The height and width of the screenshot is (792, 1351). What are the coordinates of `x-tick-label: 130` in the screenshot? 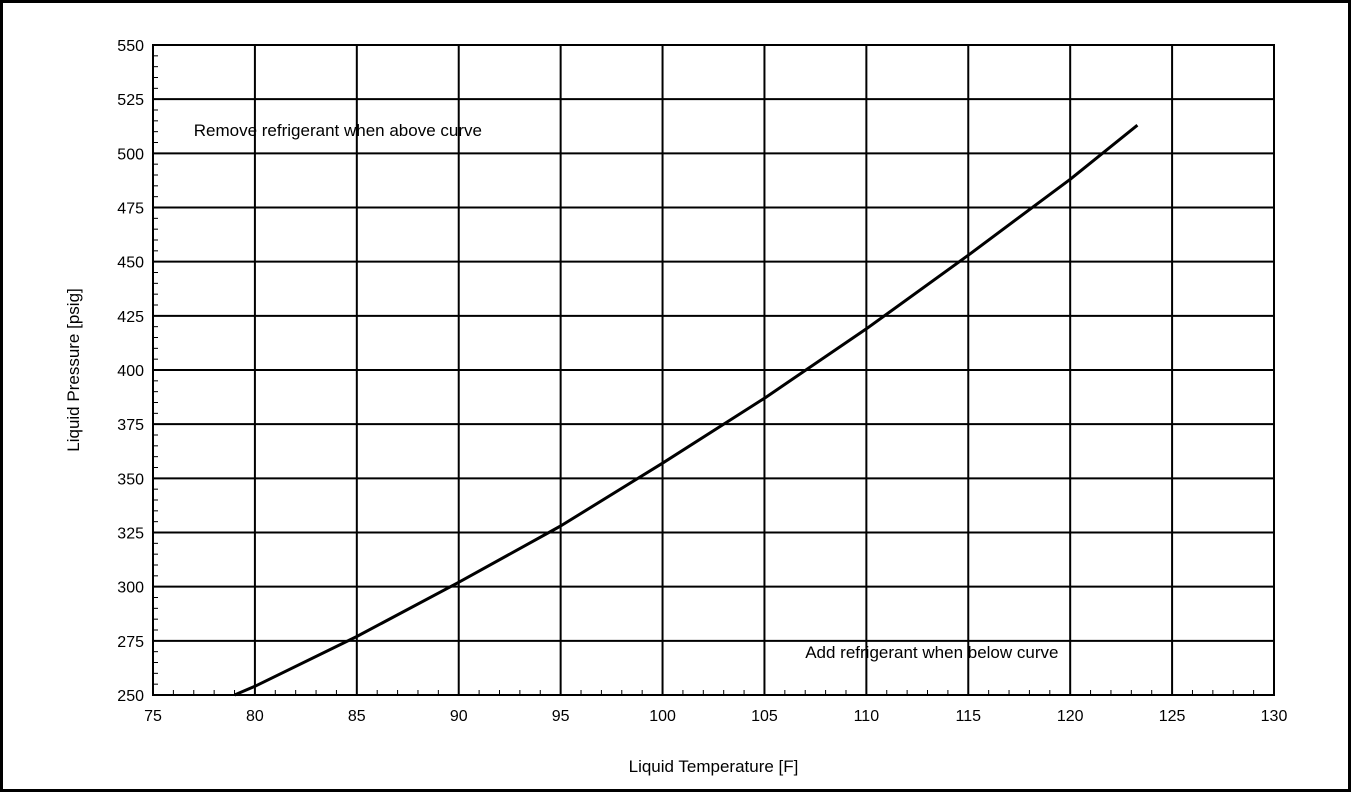 It's located at (1274, 716).